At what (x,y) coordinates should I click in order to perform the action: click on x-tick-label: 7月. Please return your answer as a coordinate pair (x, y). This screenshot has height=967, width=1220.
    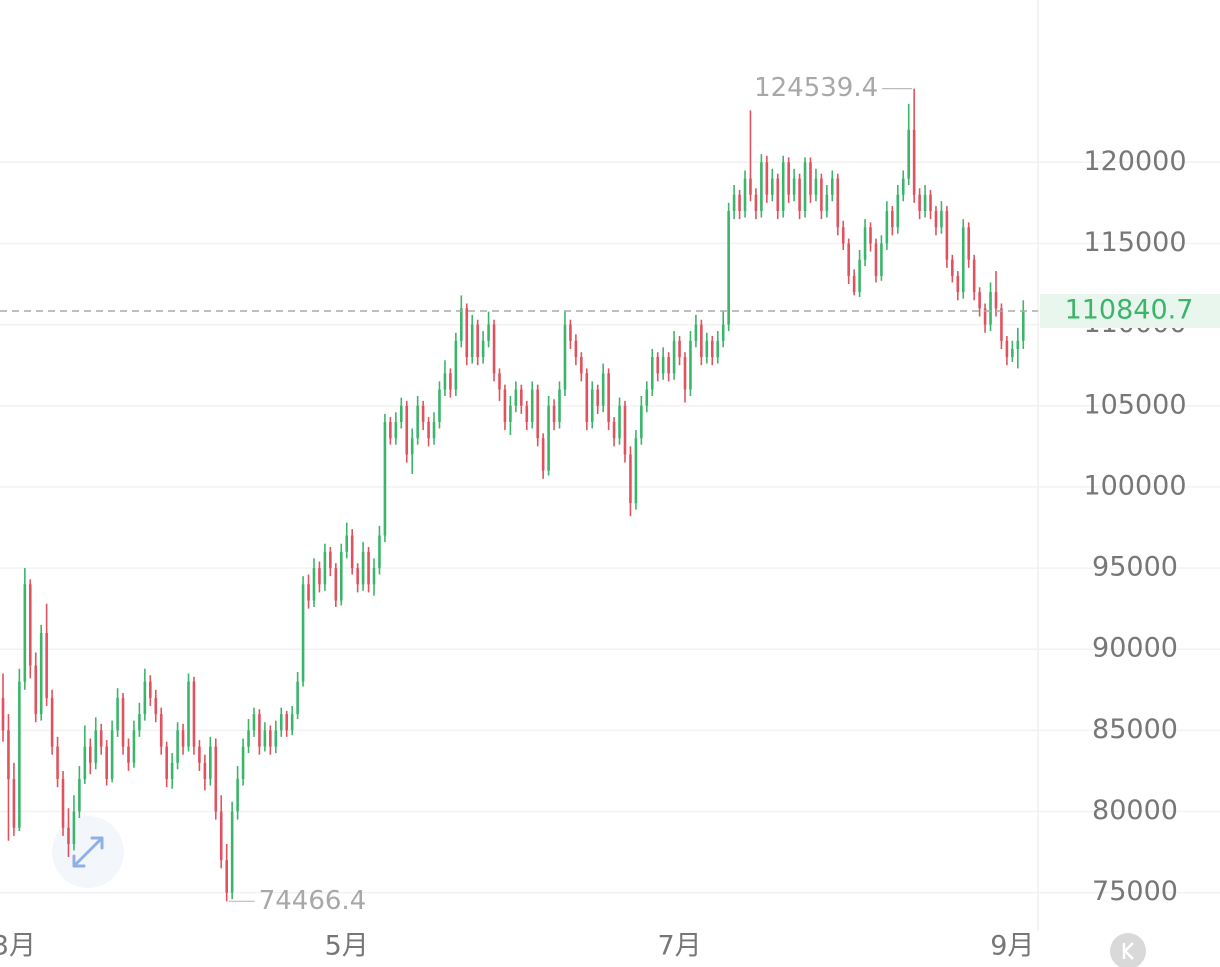
    Looking at the image, I should click on (679, 946).